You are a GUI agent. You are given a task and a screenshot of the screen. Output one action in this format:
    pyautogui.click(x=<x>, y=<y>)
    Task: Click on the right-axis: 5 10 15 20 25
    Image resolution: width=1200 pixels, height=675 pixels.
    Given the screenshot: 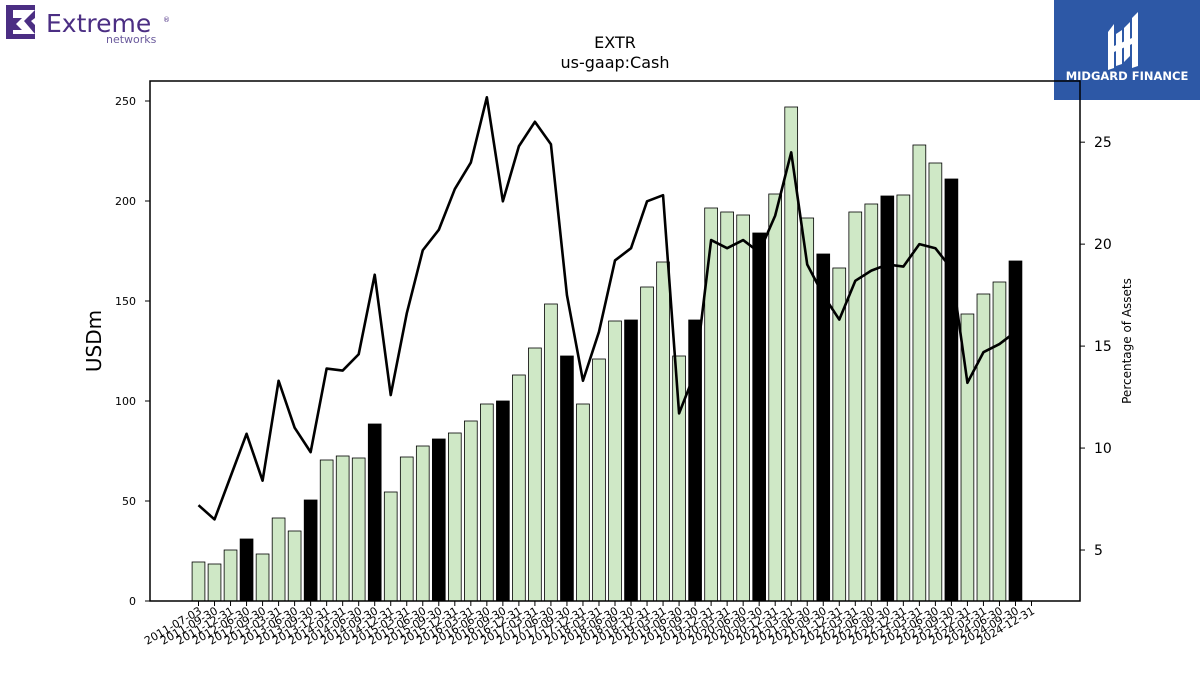 What is the action you would take?
    pyautogui.click(x=1096, y=347)
    